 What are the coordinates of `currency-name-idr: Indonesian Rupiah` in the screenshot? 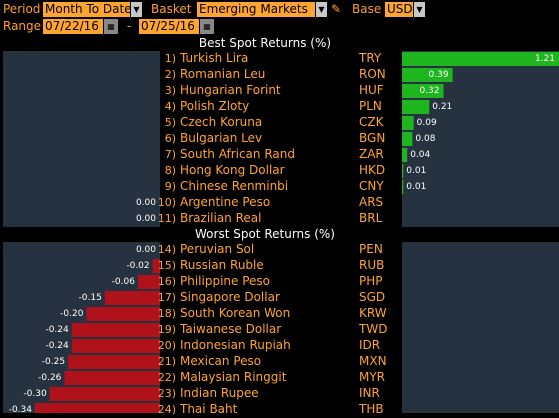 It's located at (235, 345).